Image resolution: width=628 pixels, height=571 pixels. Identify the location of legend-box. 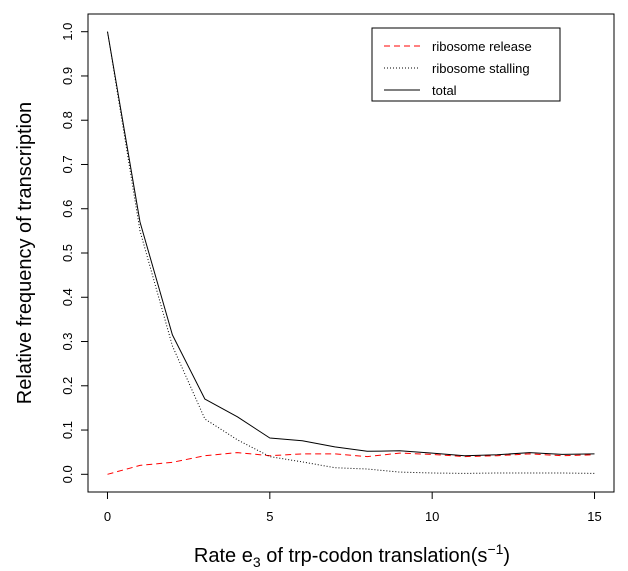
(466, 64).